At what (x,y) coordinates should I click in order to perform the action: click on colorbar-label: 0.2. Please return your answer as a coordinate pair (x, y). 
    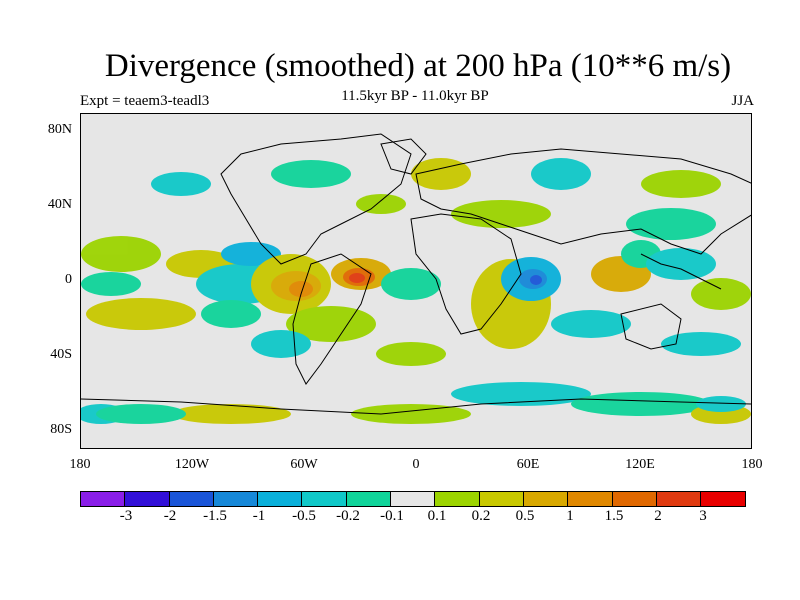
    Looking at the image, I should click on (481, 516).